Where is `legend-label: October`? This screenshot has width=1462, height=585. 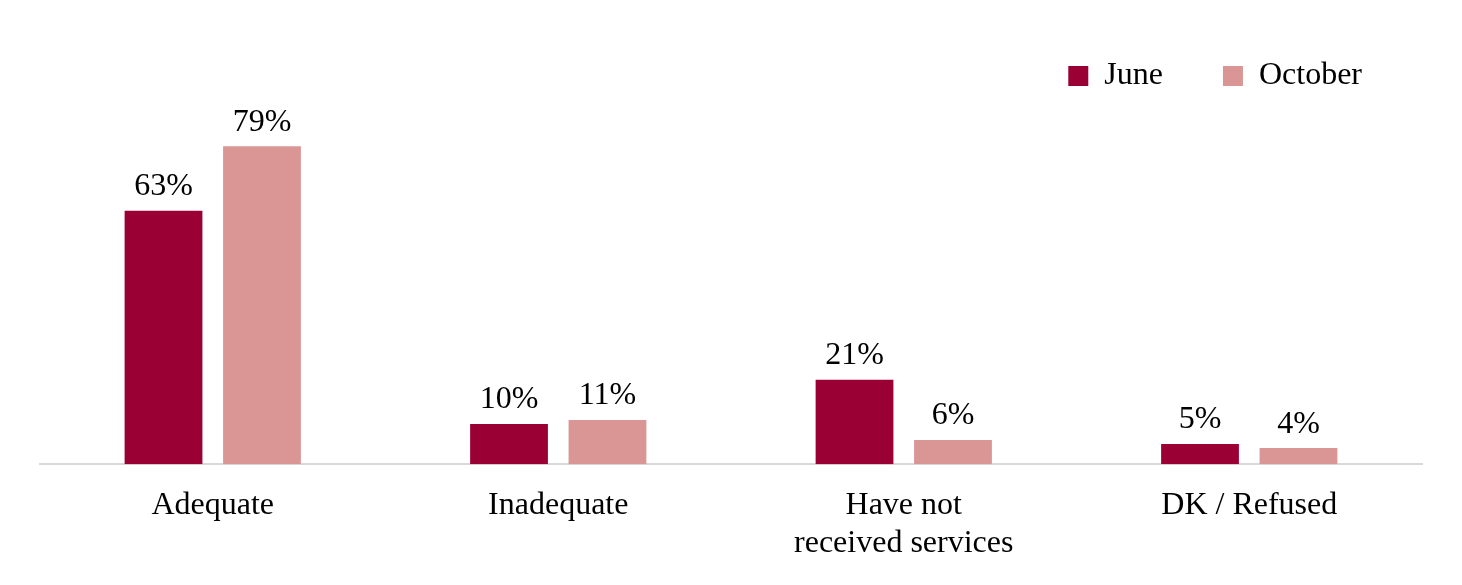
legend-label: October is located at coordinates (1310, 73).